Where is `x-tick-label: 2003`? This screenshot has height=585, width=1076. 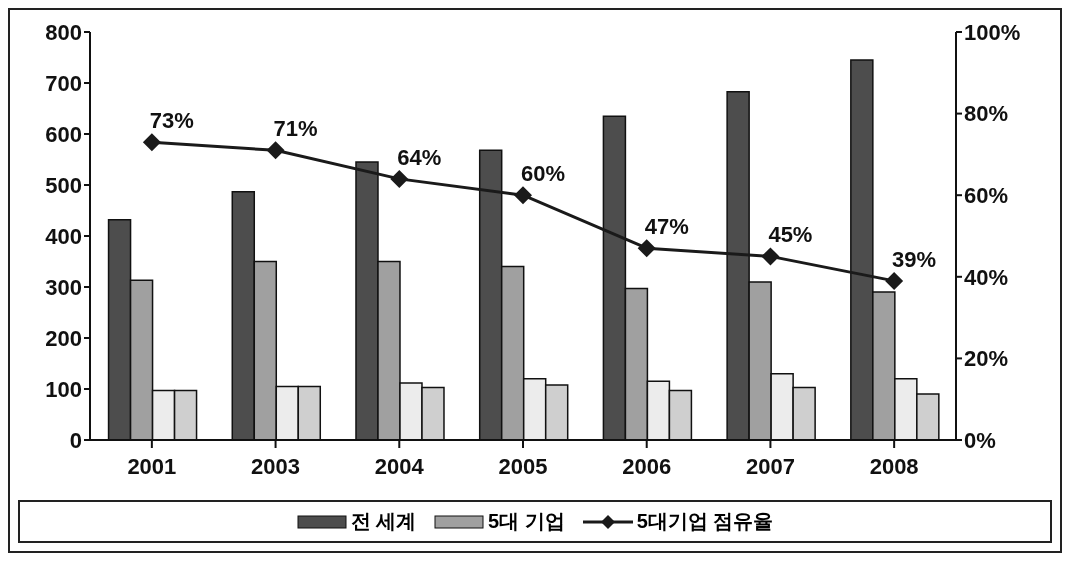
x-tick-label: 2003 is located at coordinates (276, 466).